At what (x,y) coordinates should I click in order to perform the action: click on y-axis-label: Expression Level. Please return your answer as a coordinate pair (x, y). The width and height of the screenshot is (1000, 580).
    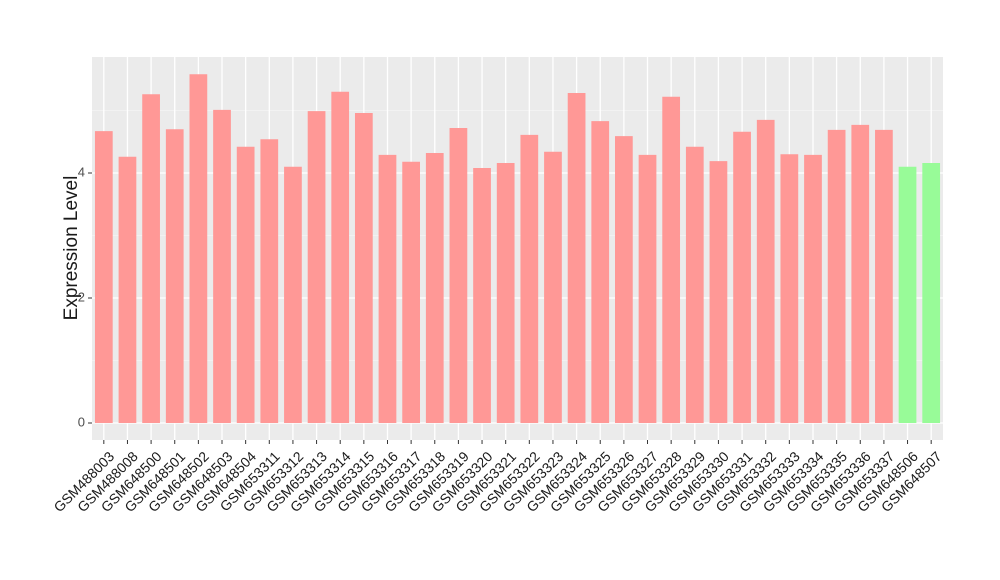
    Looking at the image, I should click on (71, 248).